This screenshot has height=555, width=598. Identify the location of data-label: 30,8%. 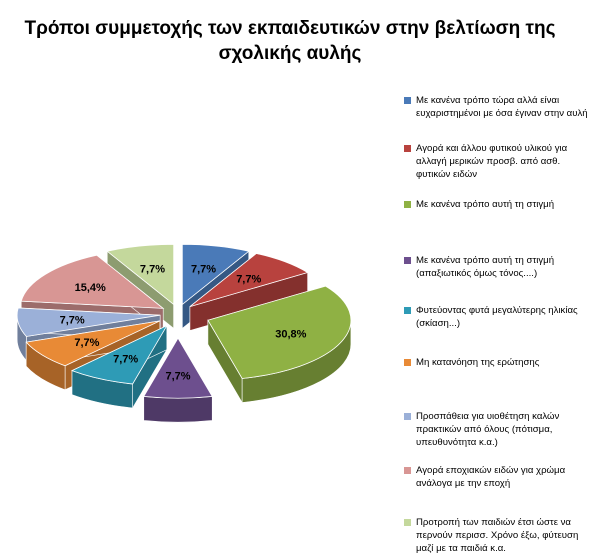
(290, 334).